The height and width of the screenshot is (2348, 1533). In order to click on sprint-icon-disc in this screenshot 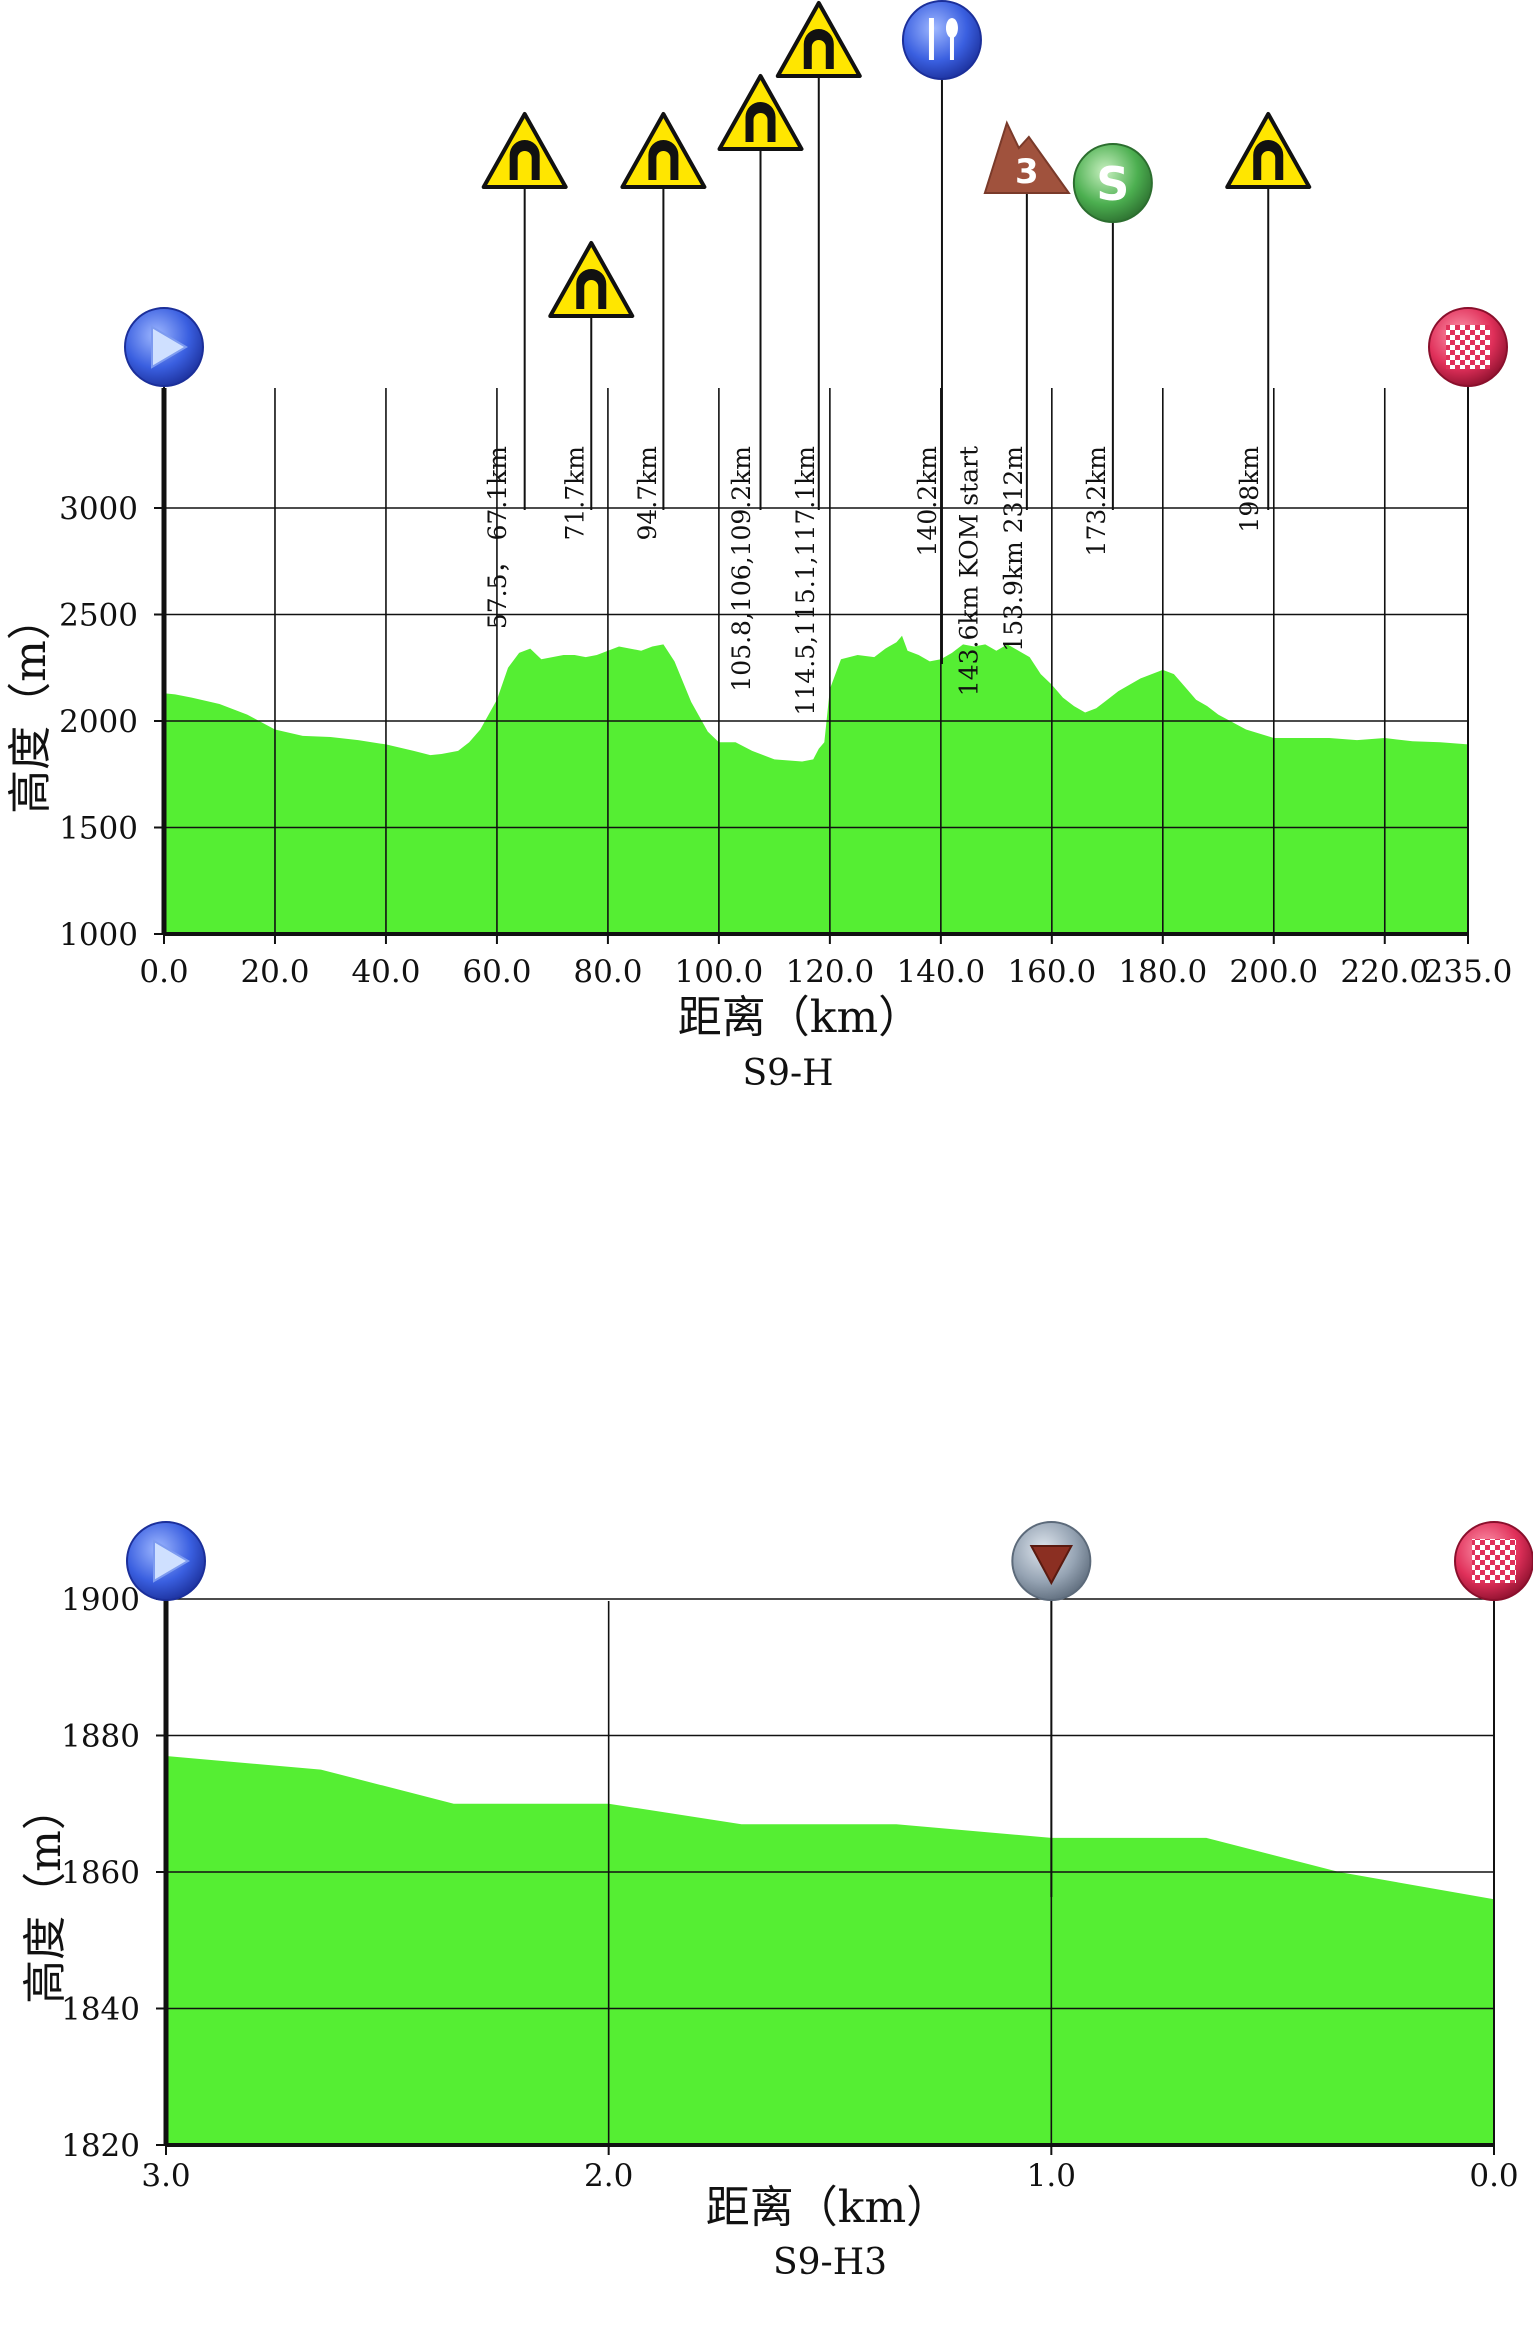, I will do `click(1112, 183)`.